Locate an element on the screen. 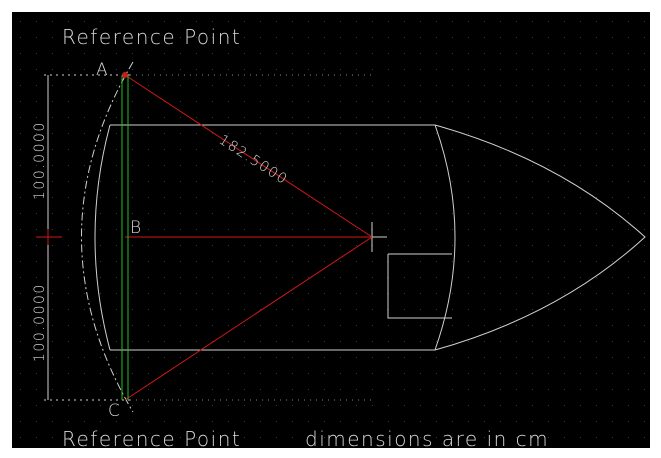 This screenshot has width=661, height=458. point-label: A is located at coordinates (102, 70).